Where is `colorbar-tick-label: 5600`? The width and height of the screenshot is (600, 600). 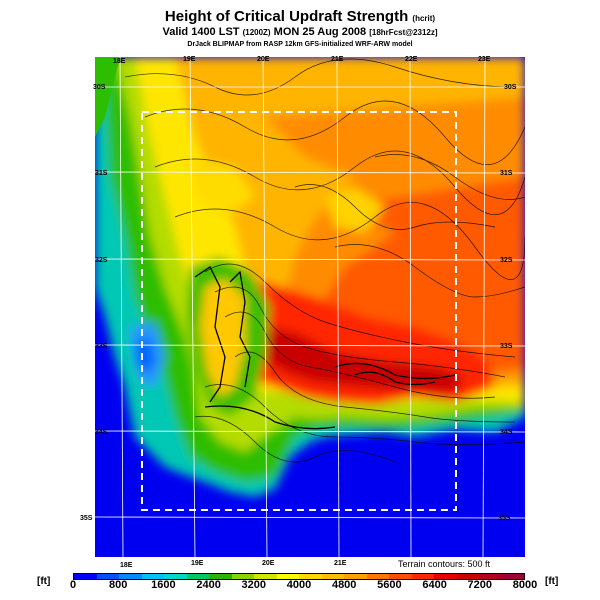 colorbar-tick-label: 5600 is located at coordinates (389, 585).